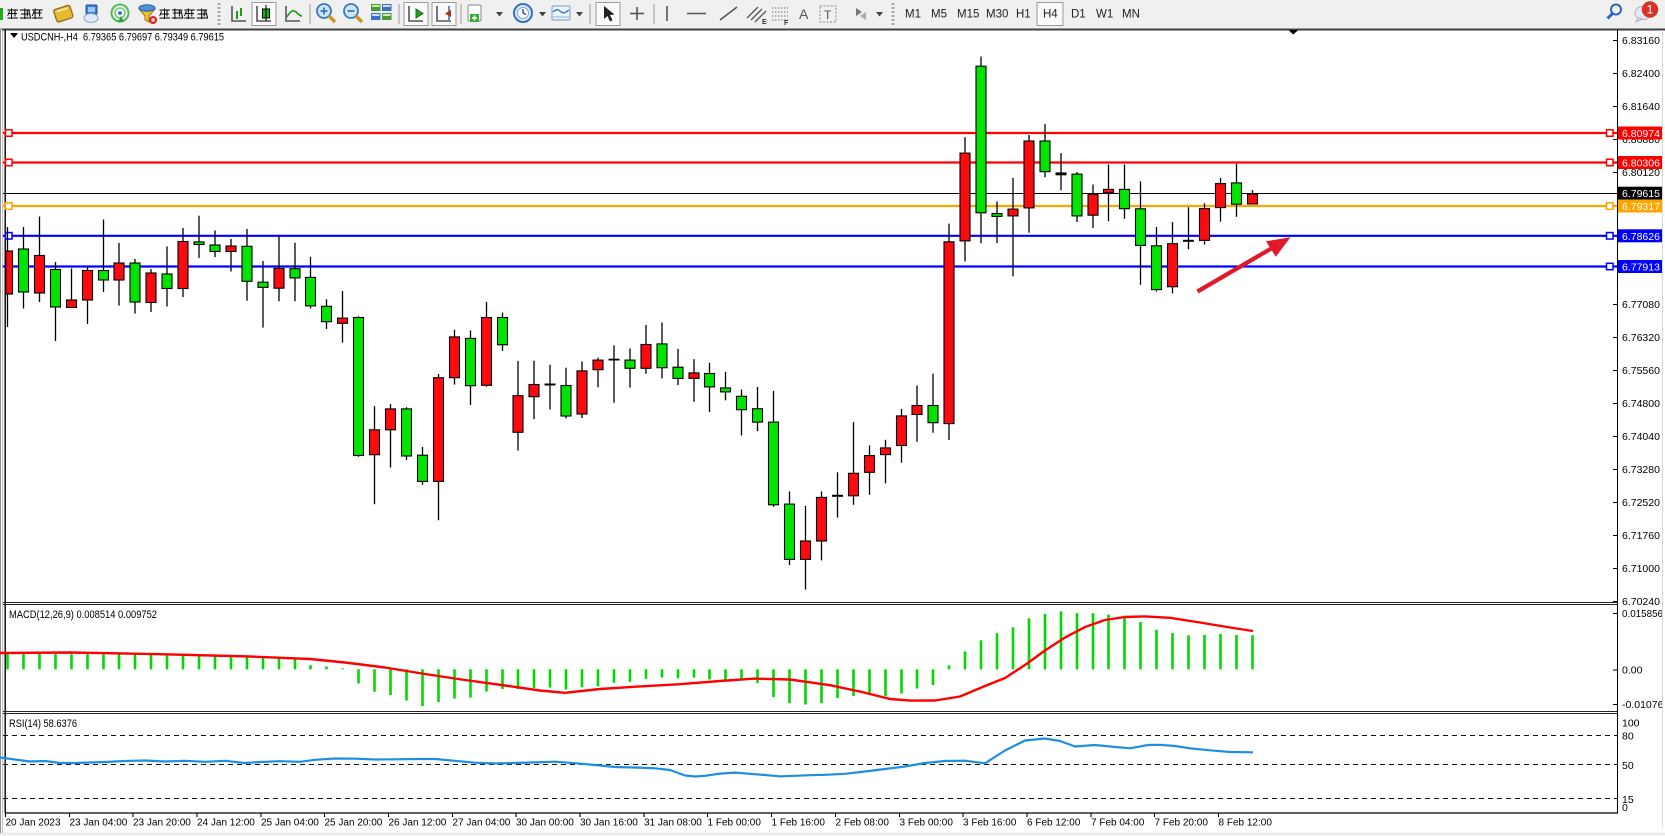 This screenshot has height=836, width=1665. I want to click on svg-text: 6.76320, so click(1641, 338).